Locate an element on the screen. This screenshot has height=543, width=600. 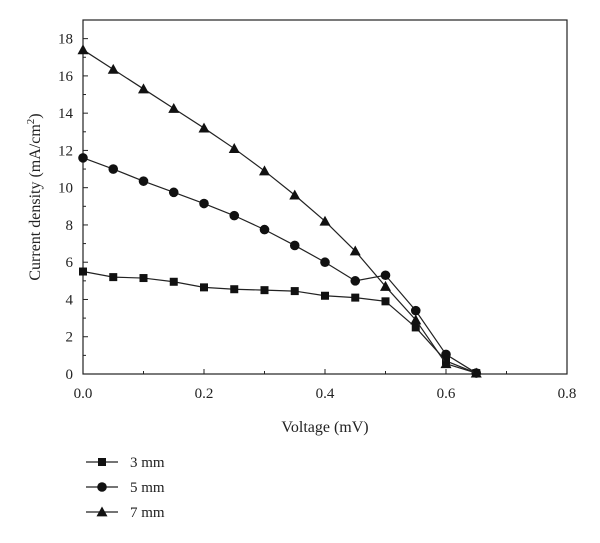
legend-item: 5 mm is located at coordinates (125, 488).